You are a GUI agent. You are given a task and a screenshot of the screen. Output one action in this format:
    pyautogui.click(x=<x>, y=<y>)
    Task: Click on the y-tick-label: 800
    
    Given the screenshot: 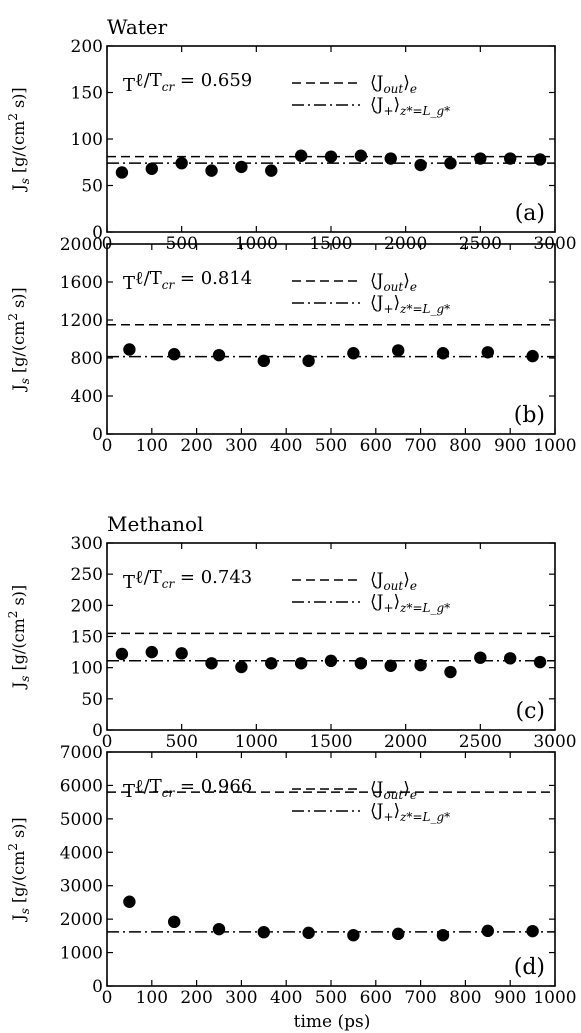 What is the action you would take?
    pyautogui.click(x=87, y=359)
    